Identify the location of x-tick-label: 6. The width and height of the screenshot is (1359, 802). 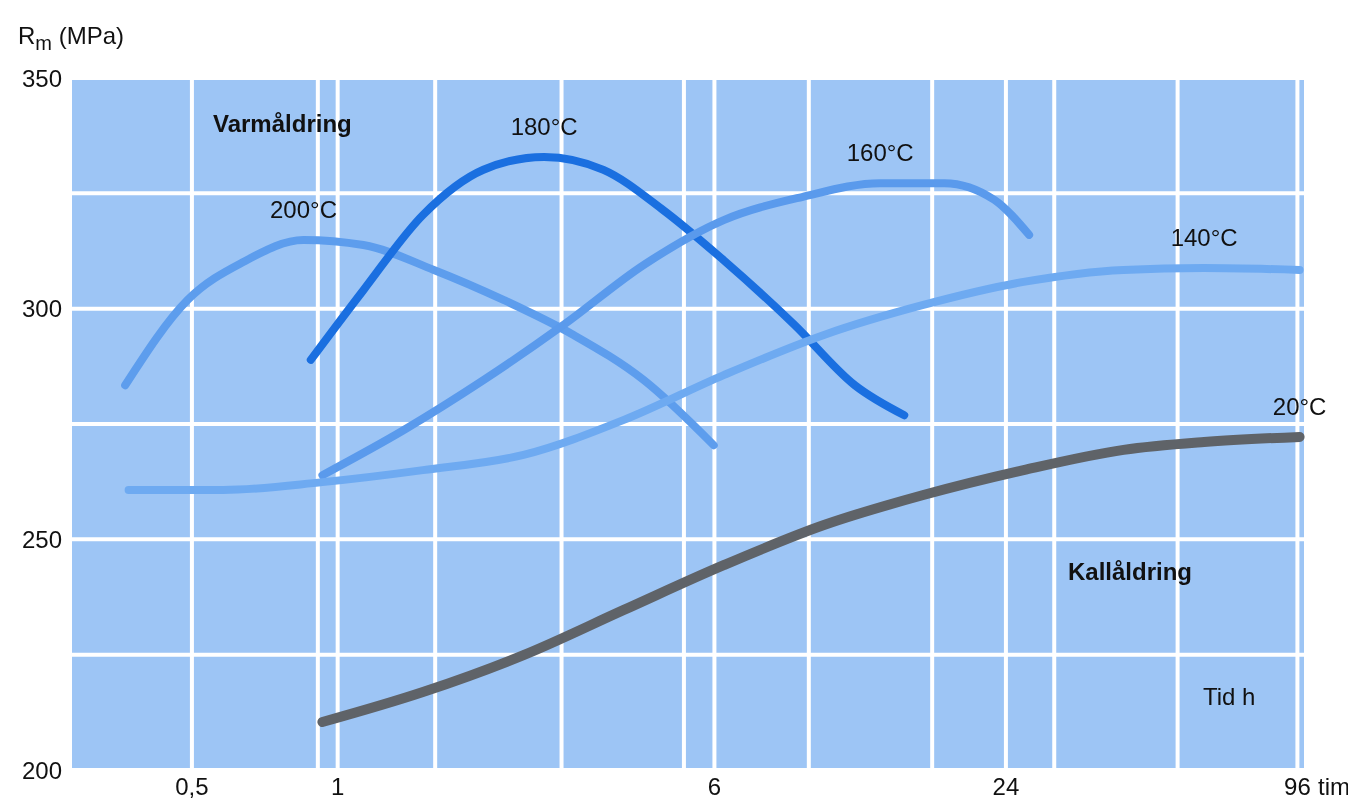
(714, 787).